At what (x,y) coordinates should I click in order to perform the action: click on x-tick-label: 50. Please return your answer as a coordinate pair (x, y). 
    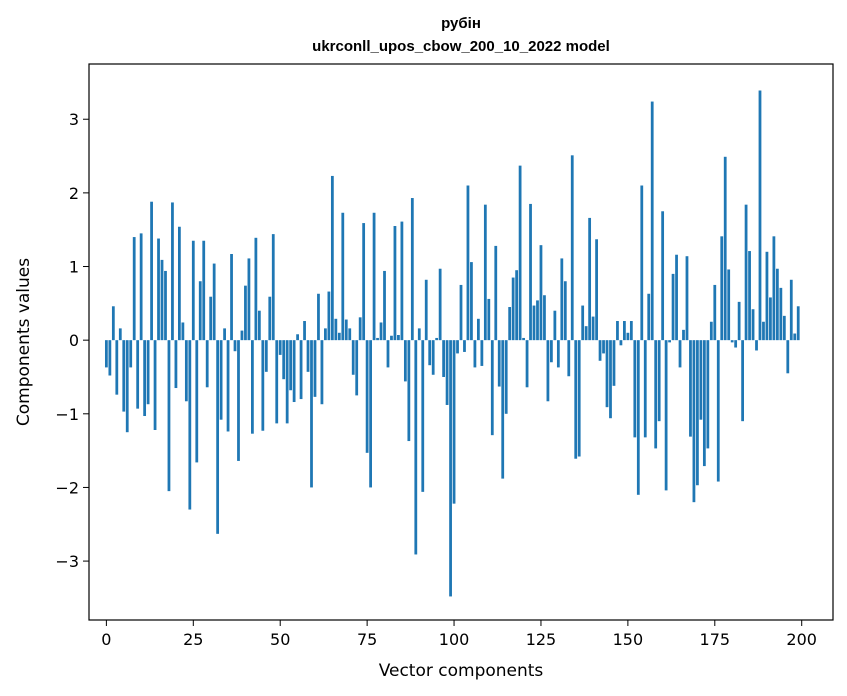
    Looking at the image, I should click on (280, 639).